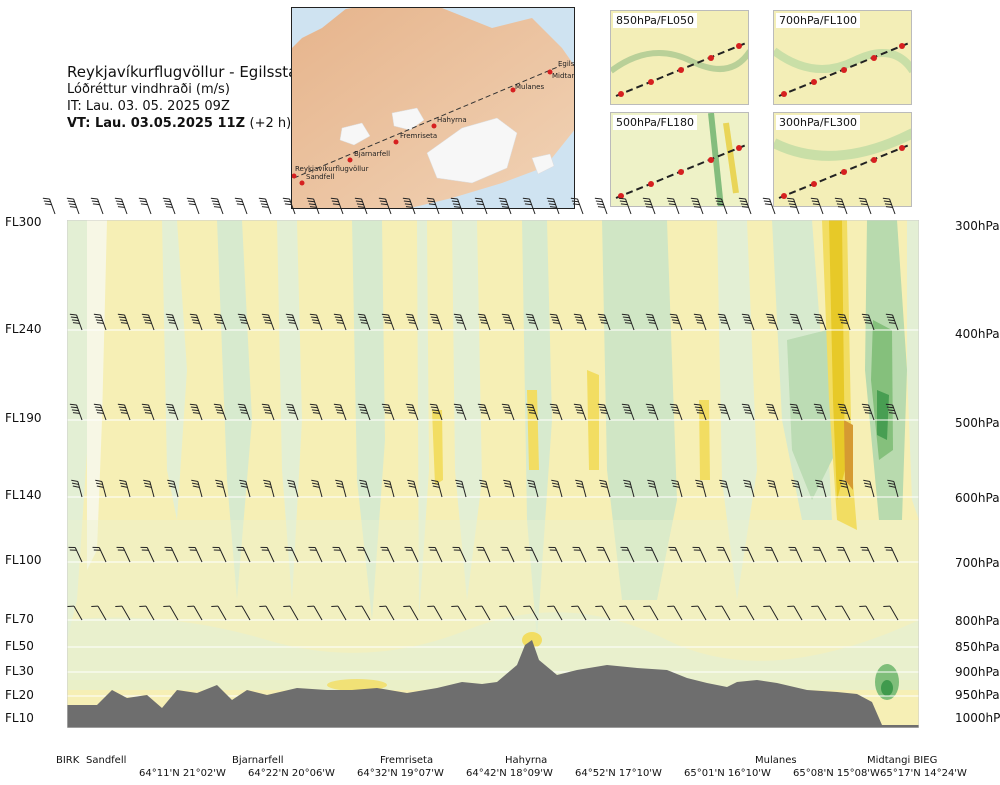 The image size is (1000, 785). I want to click on place-label: Hahyrna, so click(526, 760).